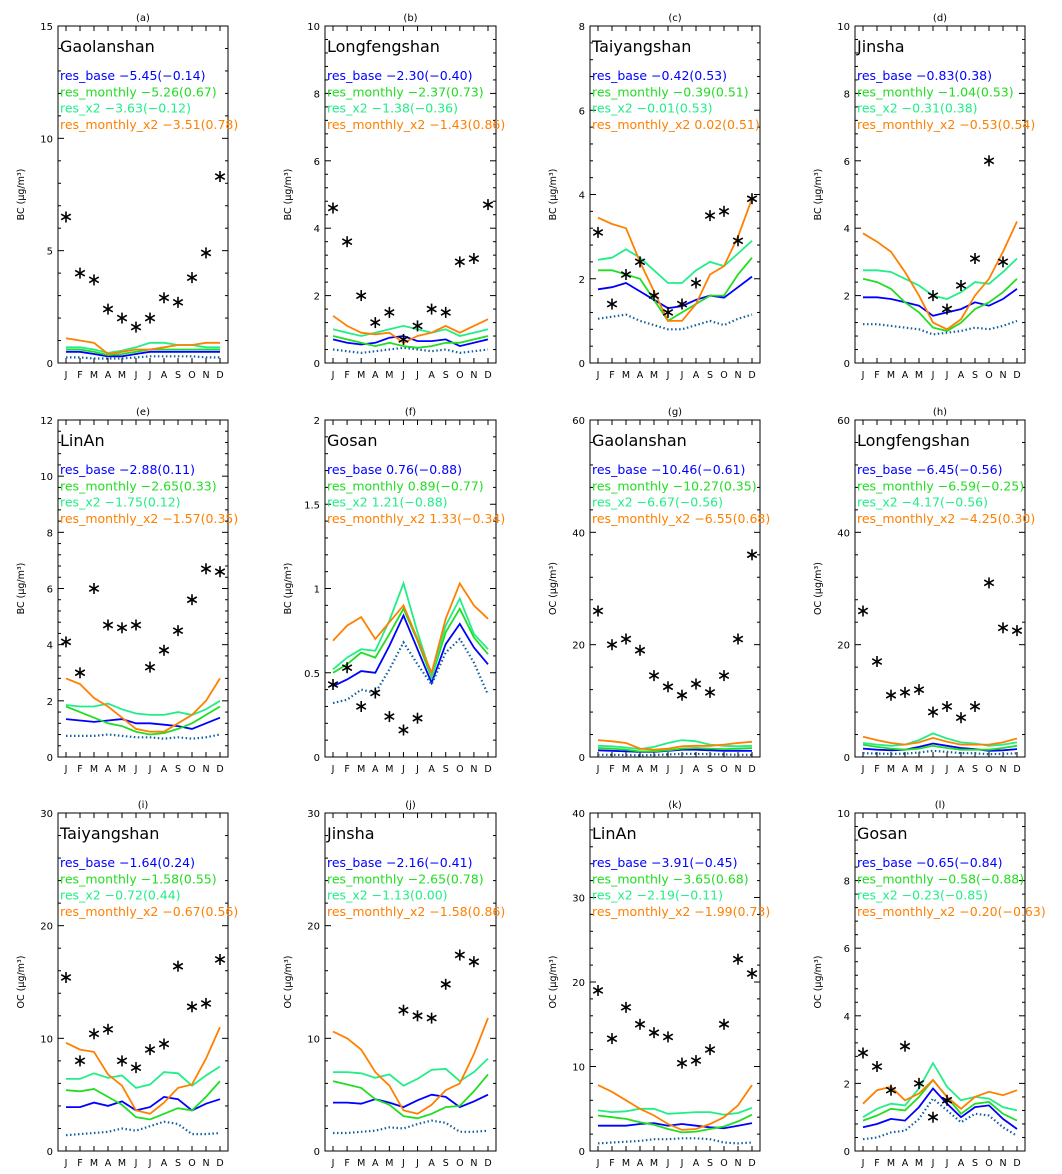  What do you see at coordinates (446, 375) in the screenshot?
I see `x-tick-label: S` at bounding box center [446, 375].